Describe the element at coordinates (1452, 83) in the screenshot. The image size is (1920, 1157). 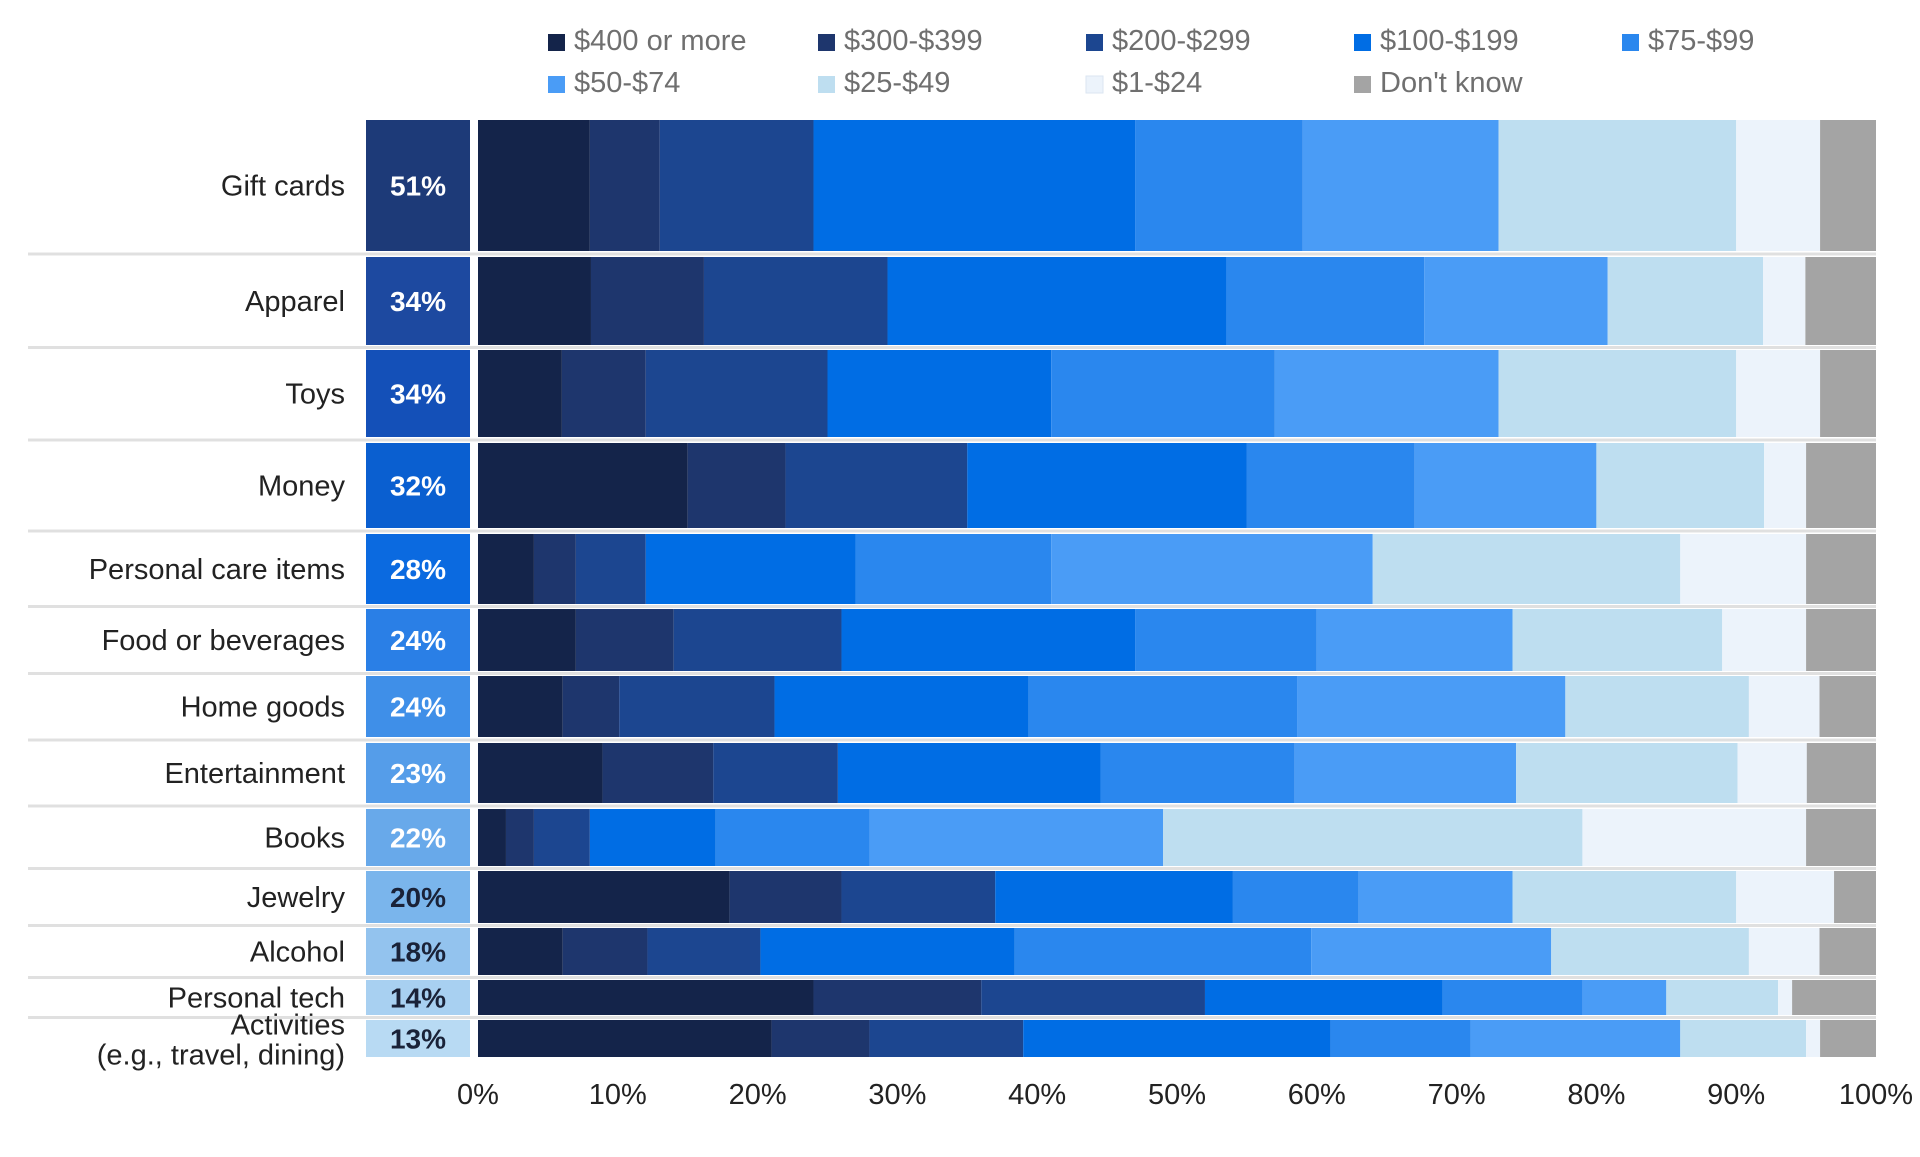
I see `legend-label: Don't know` at that location.